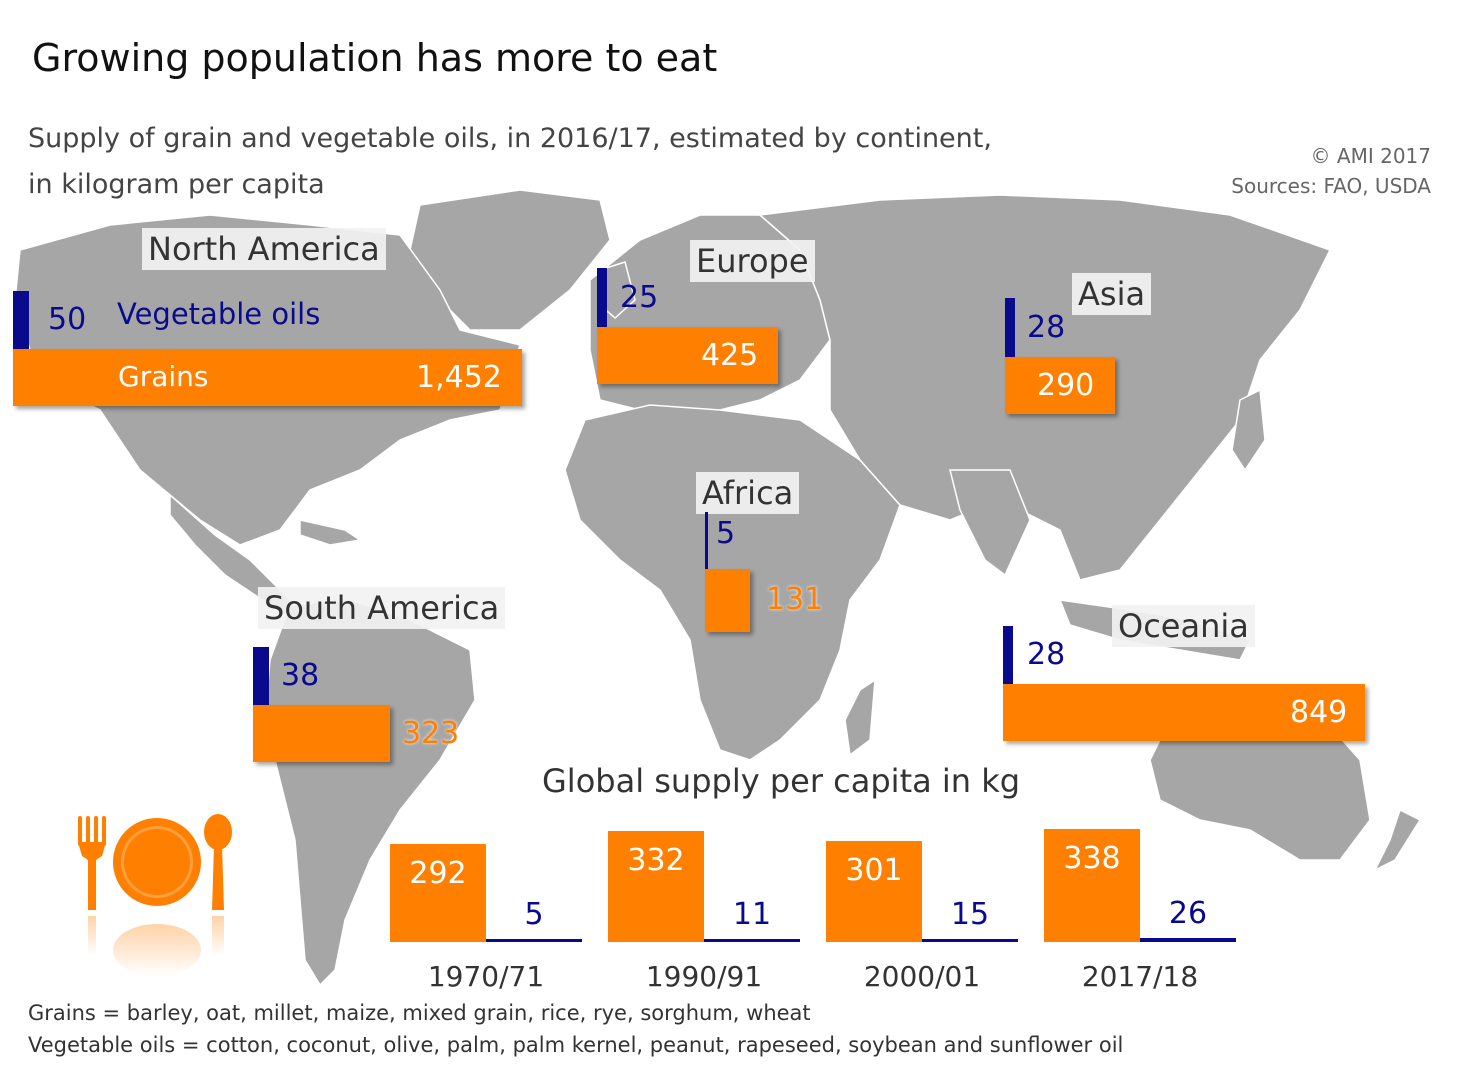 This screenshot has width=1457, height=1080. What do you see at coordinates (300, 675) in the screenshot?
I see `oils-value-south-america: 38` at bounding box center [300, 675].